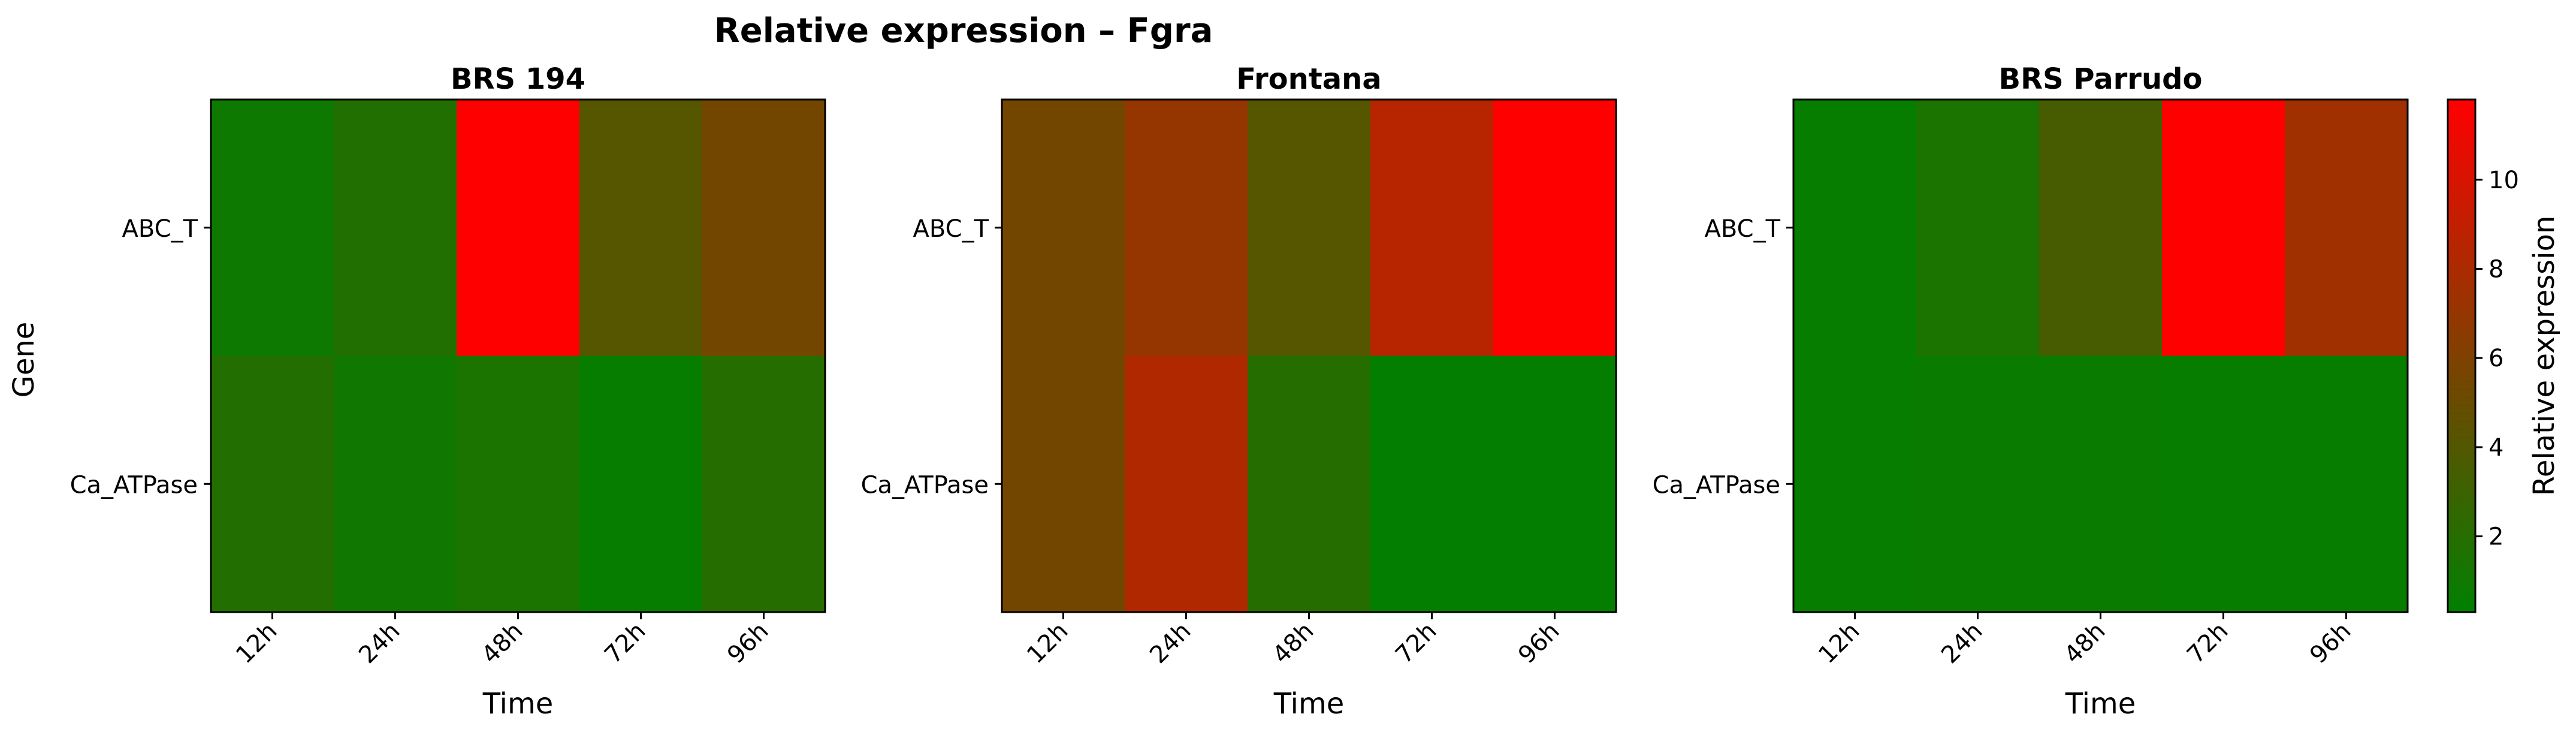 The image size is (2576, 729). Describe the element at coordinates (2504, 181) in the screenshot. I see `colorbar-tick-label: 10` at that location.